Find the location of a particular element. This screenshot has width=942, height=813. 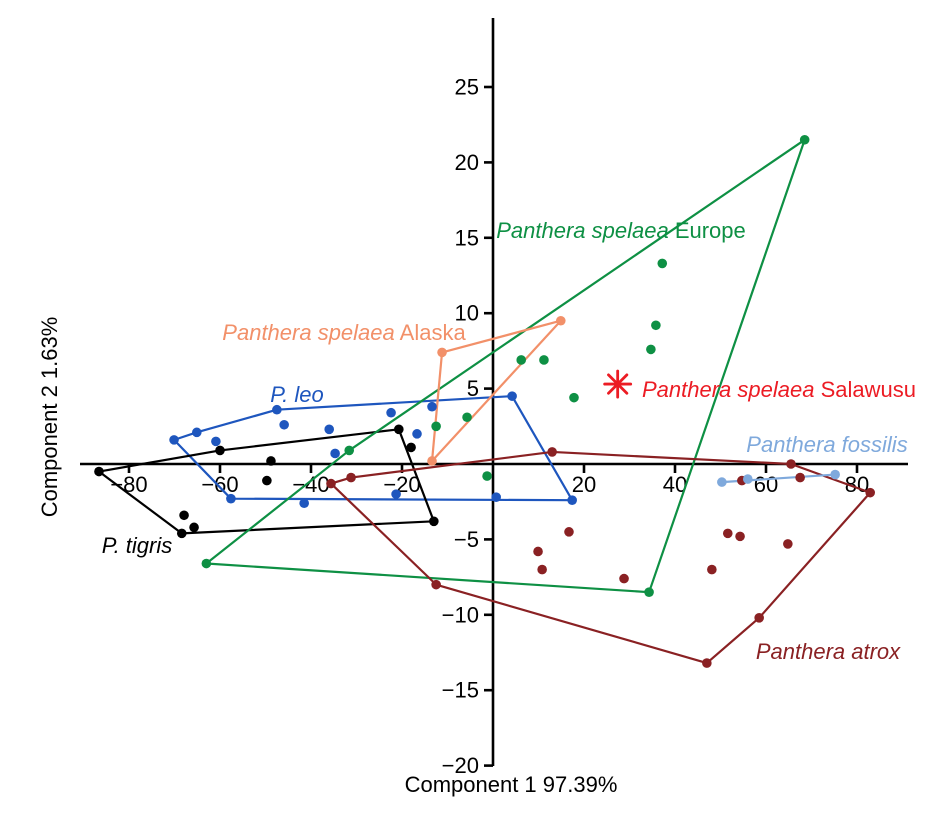

convex-hull-tigris is located at coordinates (266, 481).